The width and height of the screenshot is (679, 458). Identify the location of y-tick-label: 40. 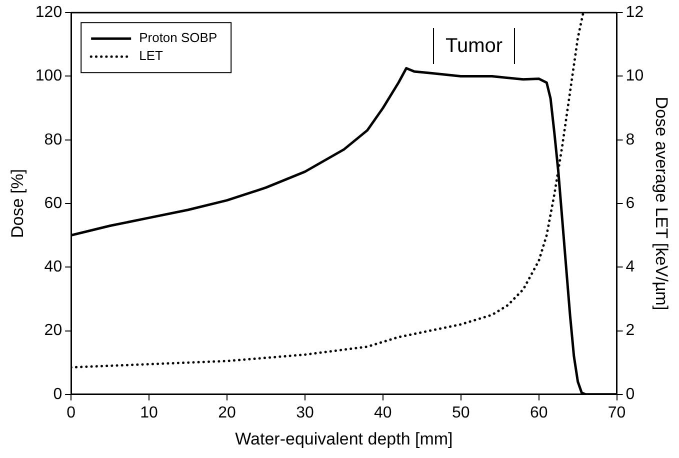
(53, 267).